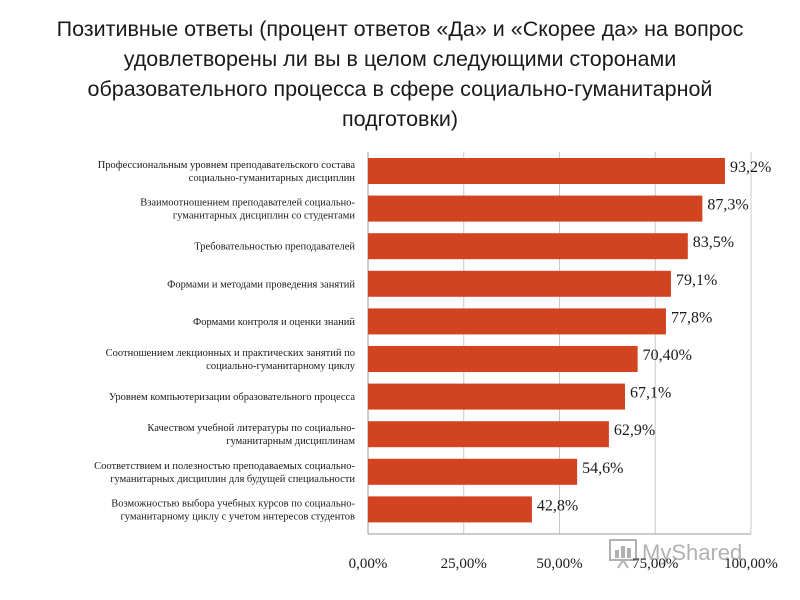 Image resolution: width=800 pixels, height=600 pixels. What do you see at coordinates (464, 564) in the screenshot?
I see `x-tick-label: 25,00%` at bounding box center [464, 564].